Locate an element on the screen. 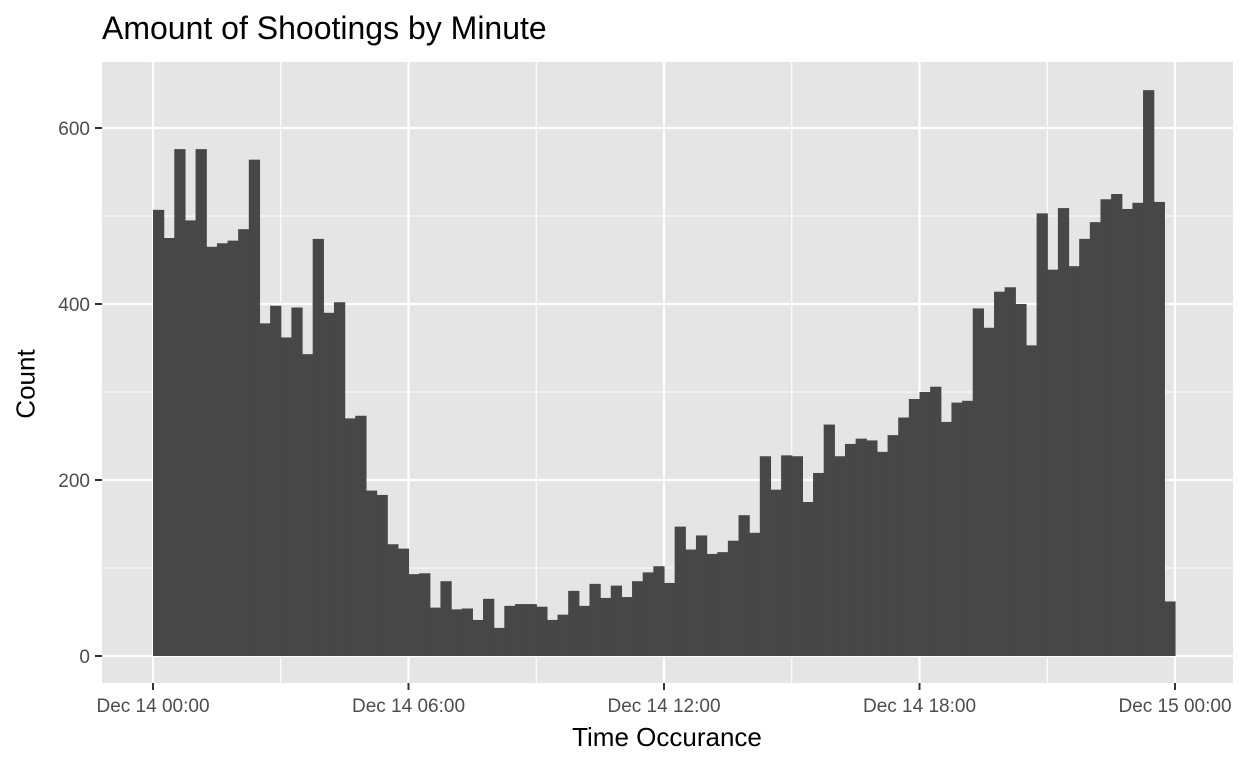 This screenshot has height=768, width=1248. y-tick-label: 400 is located at coordinates (74, 305).